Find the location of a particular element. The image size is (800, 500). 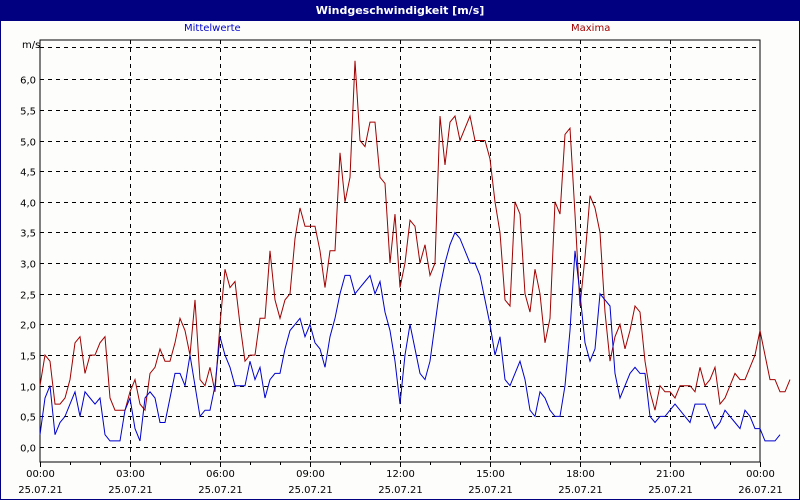

y-tick-label: 0,5 is located at coordinates (28, 418).